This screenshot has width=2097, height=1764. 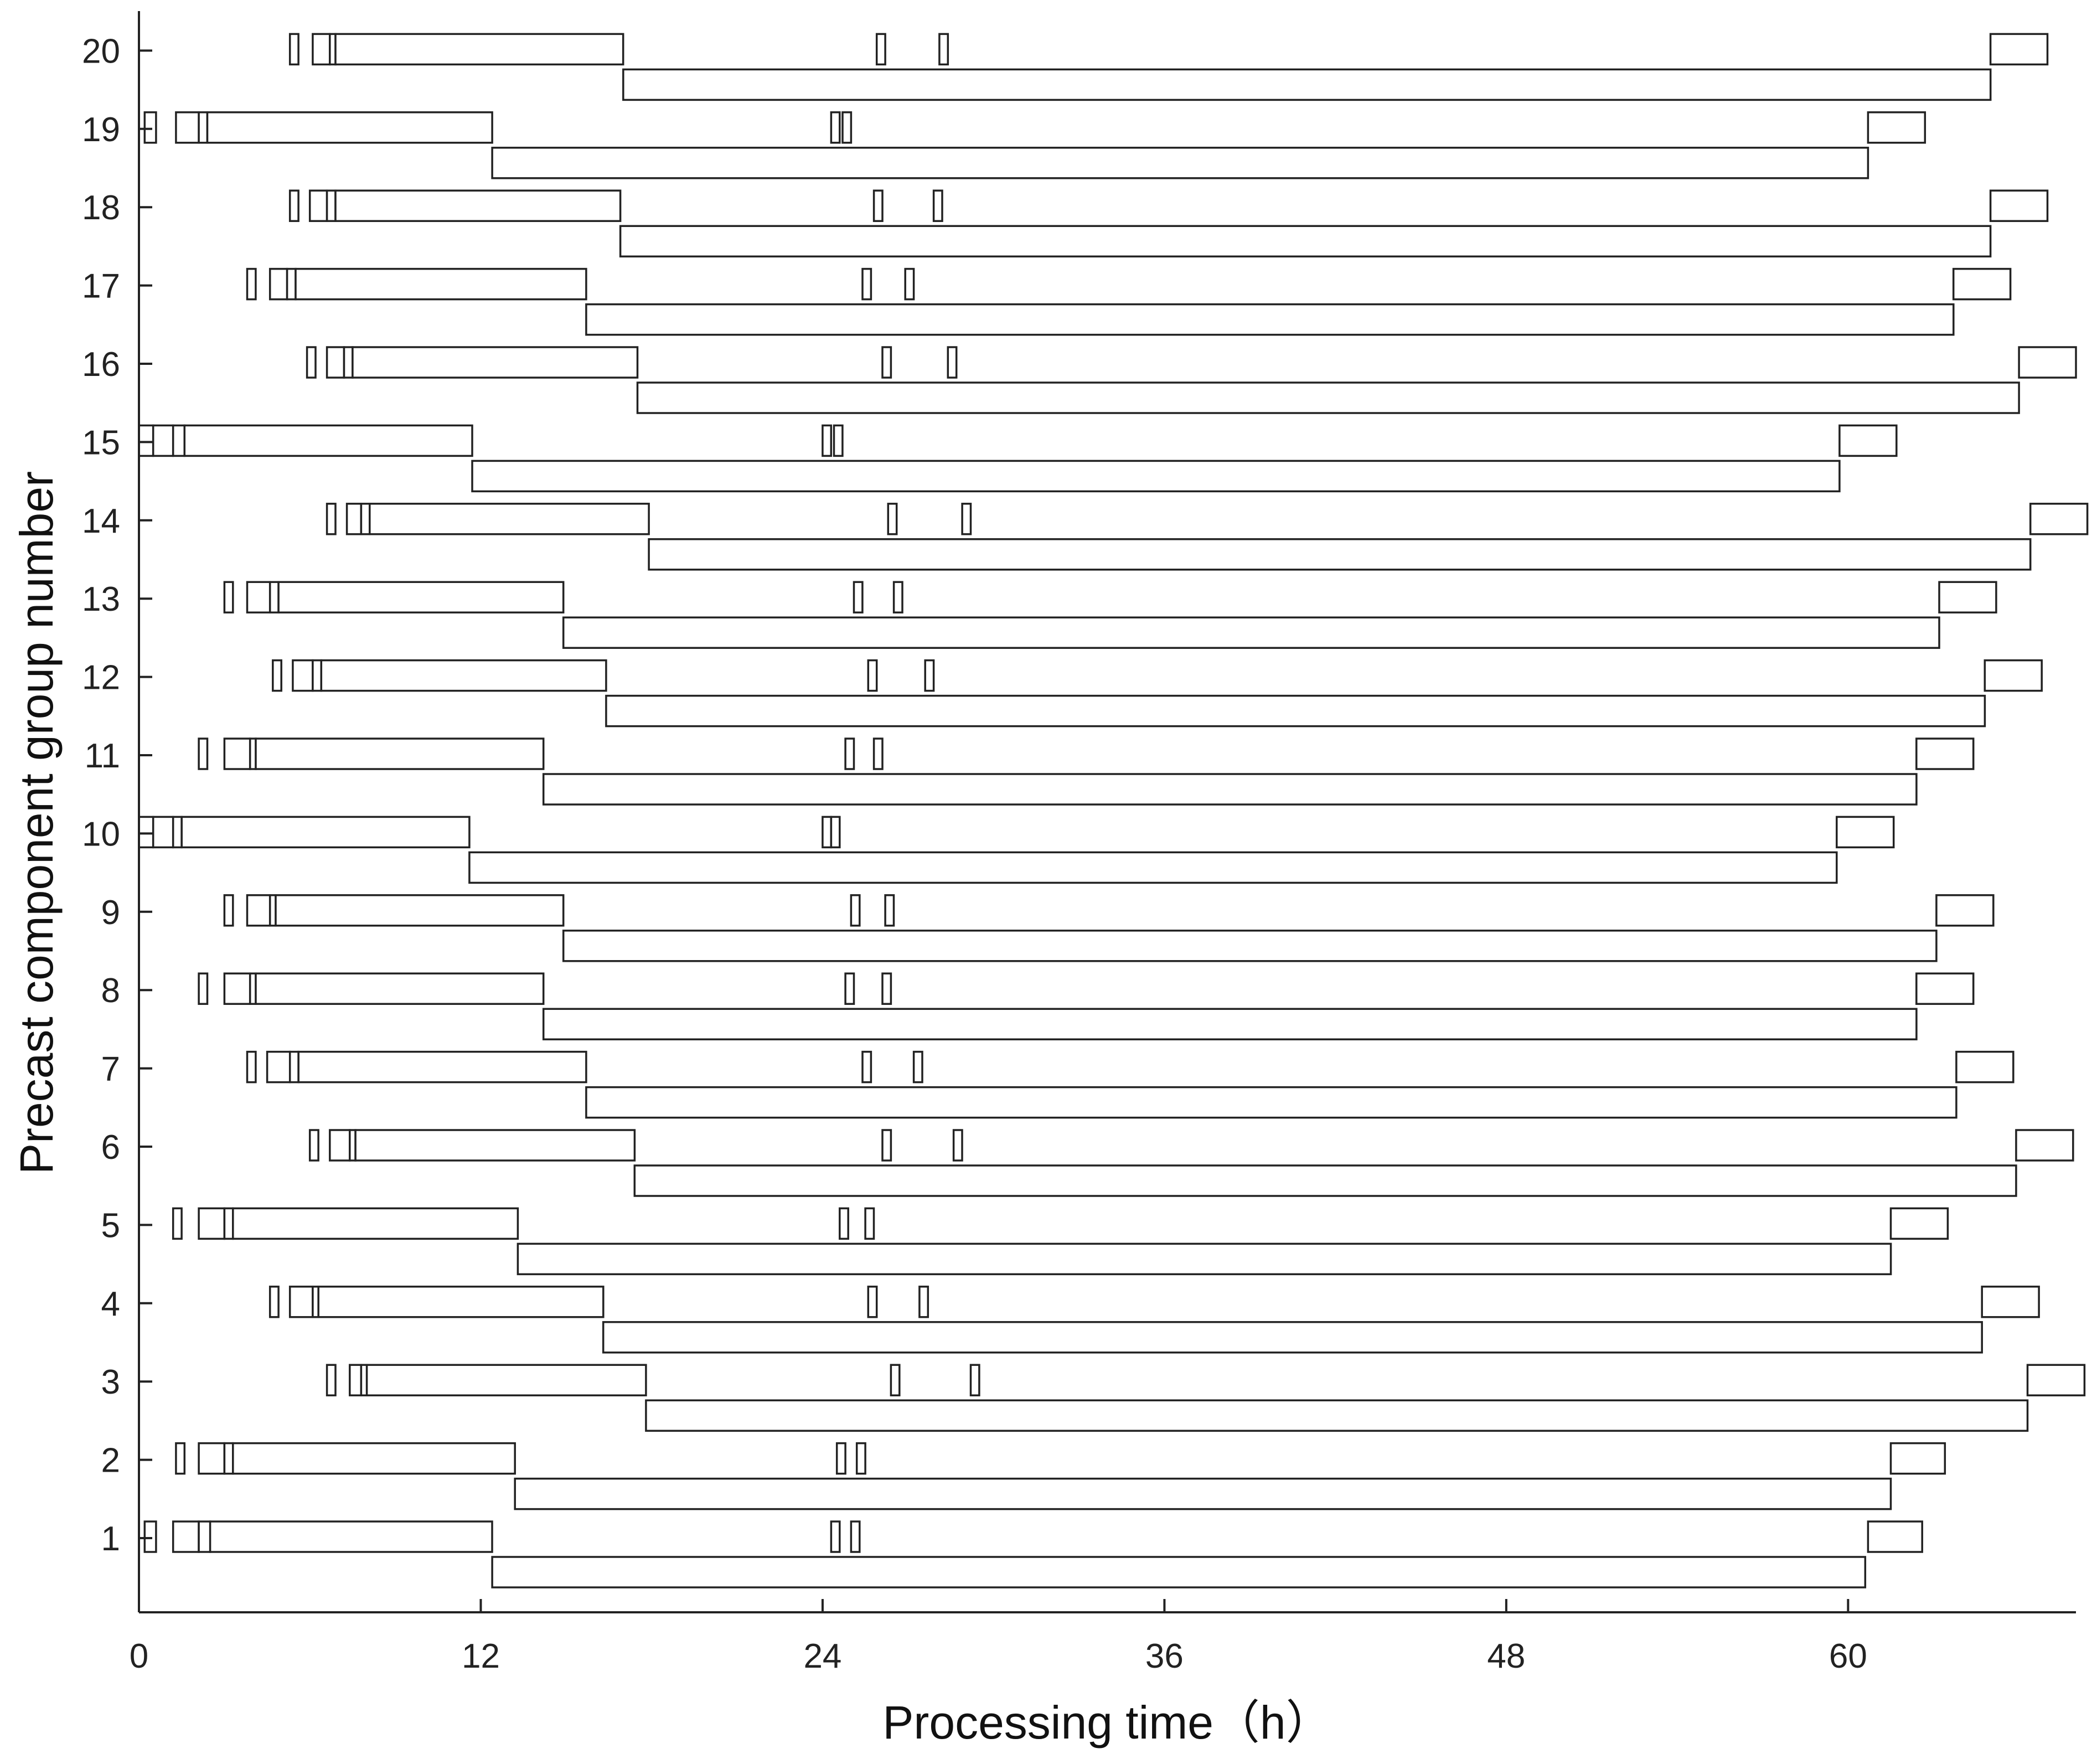 I want to click on task-bar-group-20-lower, so click(x=1307, y=84).